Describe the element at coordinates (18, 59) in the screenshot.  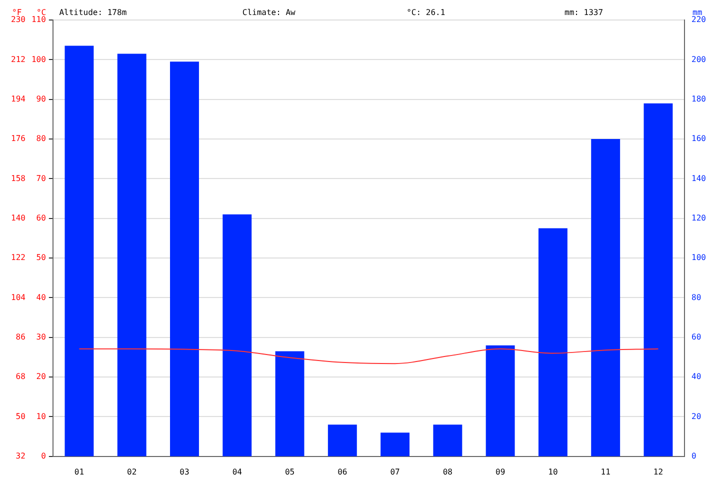
I see `y3-tick-label: 212` at that location.